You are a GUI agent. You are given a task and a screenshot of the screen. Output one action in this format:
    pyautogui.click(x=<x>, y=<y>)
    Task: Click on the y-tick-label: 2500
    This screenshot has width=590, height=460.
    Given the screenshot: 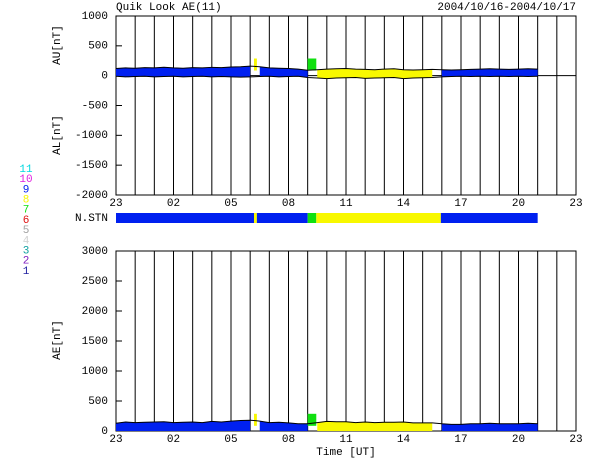 What is the action you would take?
    pyautogui.click(x=95, y=282)
    